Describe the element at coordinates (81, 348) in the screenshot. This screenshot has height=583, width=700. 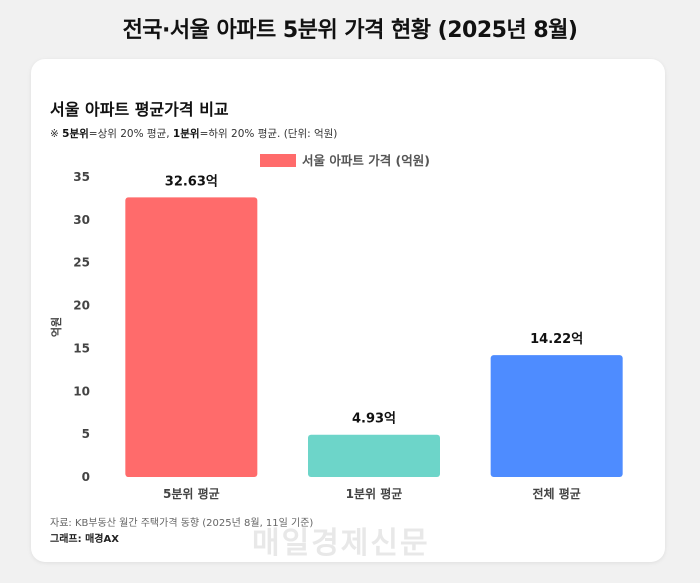
I see `y-tick-label: 15` at that location.